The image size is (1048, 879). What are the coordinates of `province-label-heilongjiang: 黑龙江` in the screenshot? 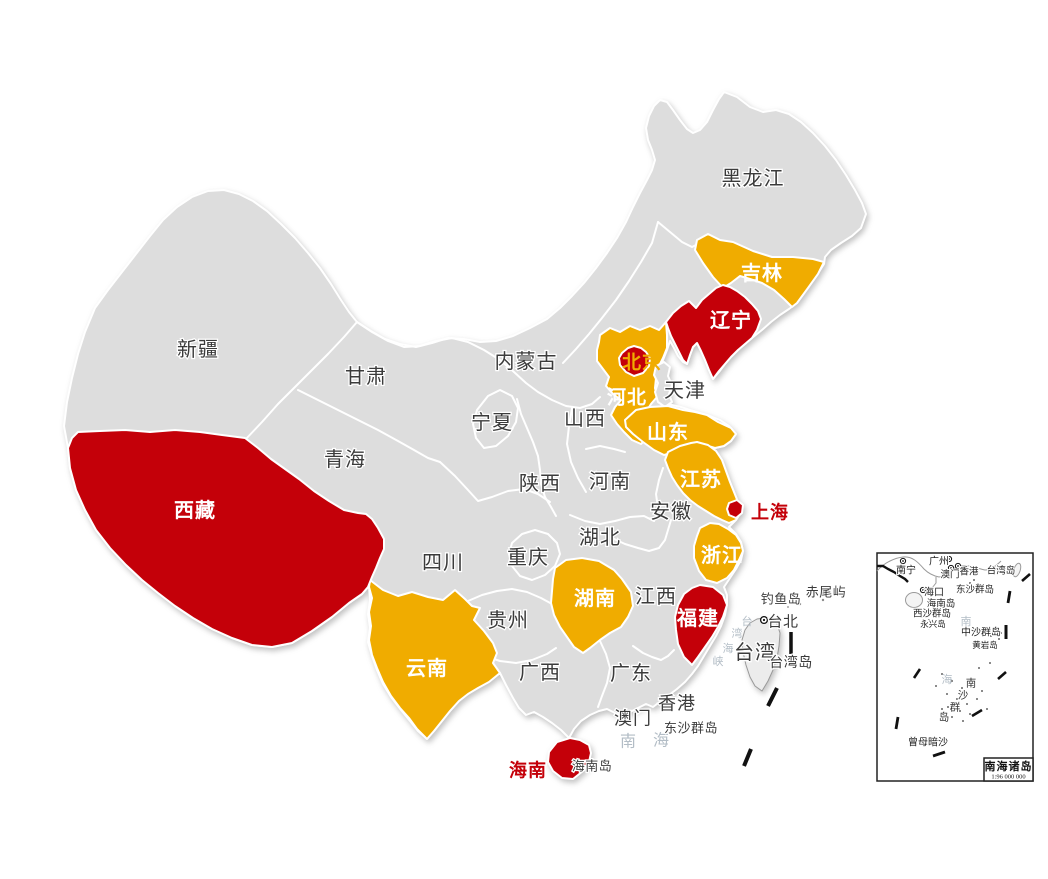 It's located at (753, 178).